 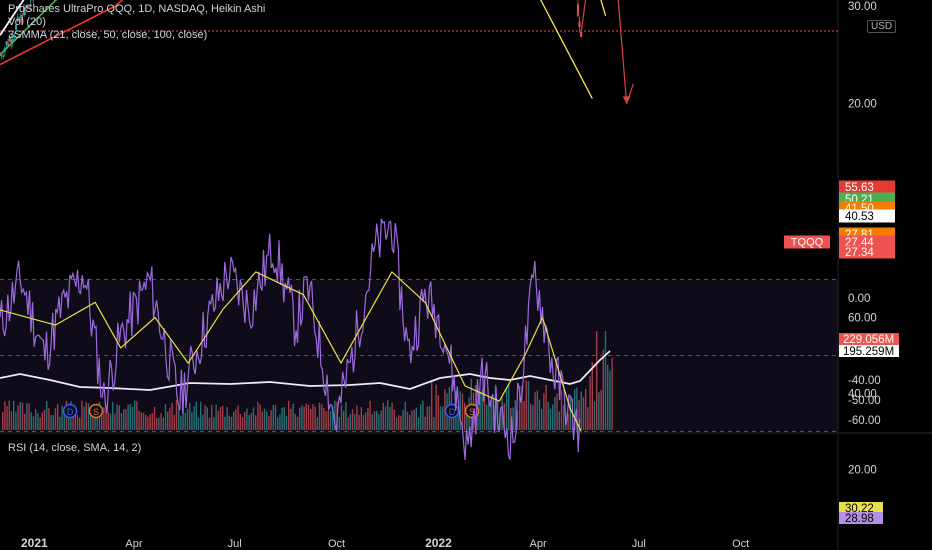 I want to click on volume-bars, so click(x=307, y=380).